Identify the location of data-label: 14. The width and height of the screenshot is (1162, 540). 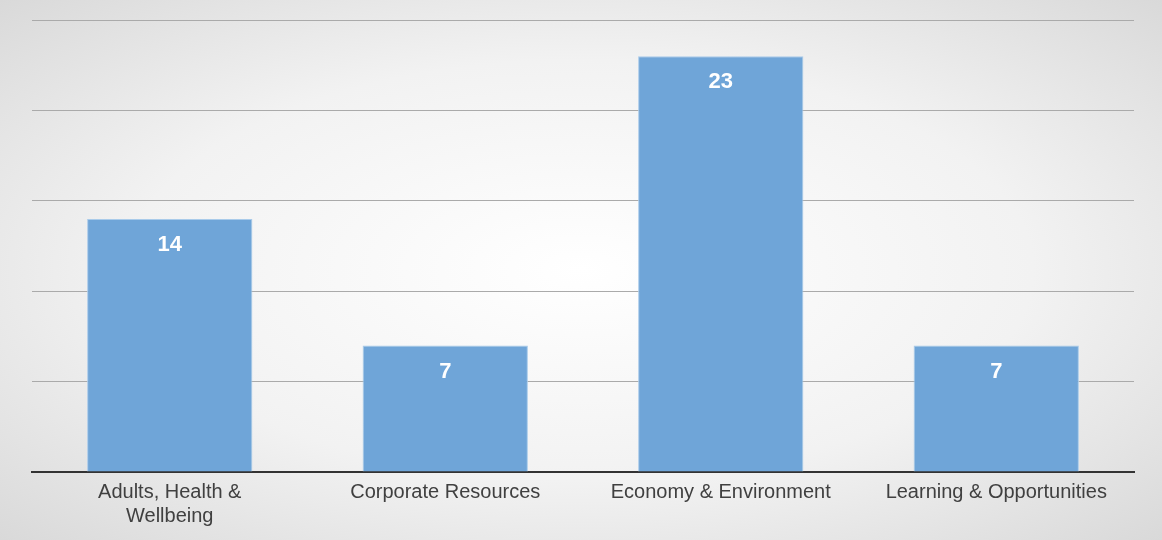
(170, 243).